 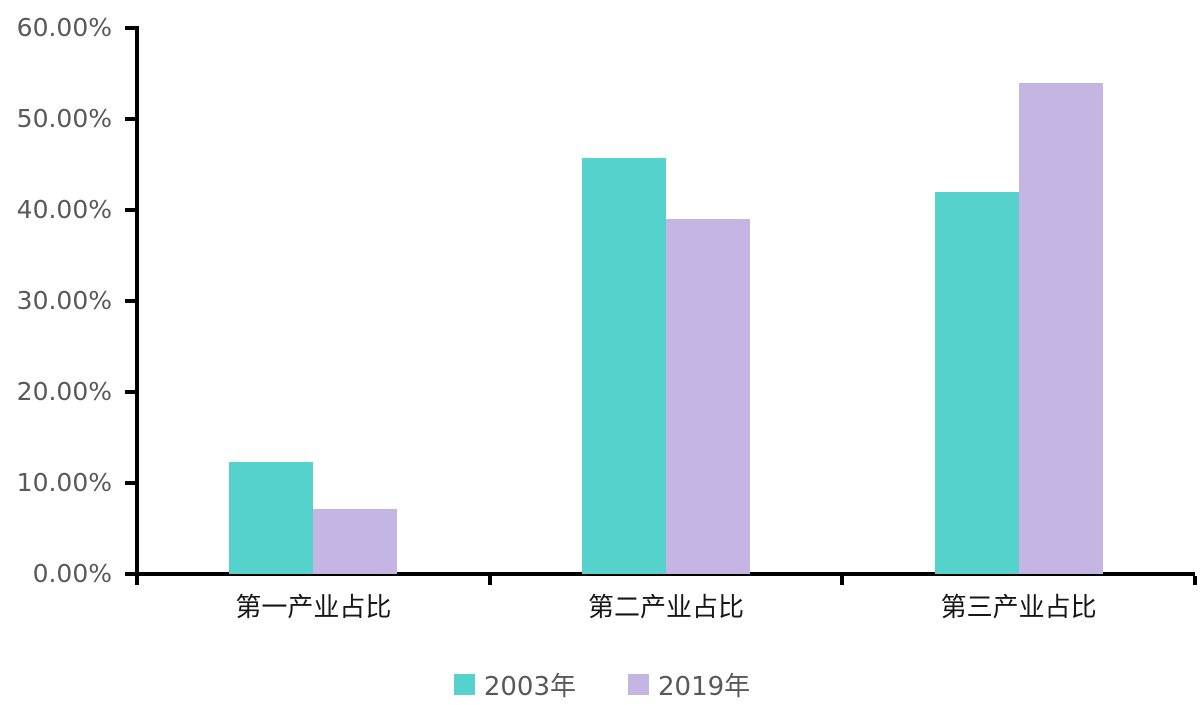 I want to click on bar-series1-cat0, so click(x=355, y=541).